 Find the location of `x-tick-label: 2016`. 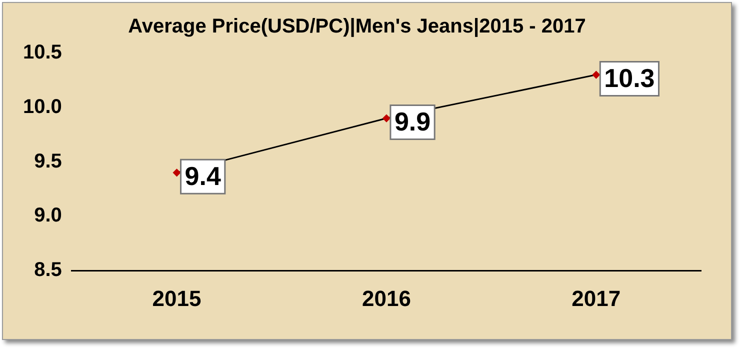

x-tick-label: 2016 is located at coordinates (386, 298).